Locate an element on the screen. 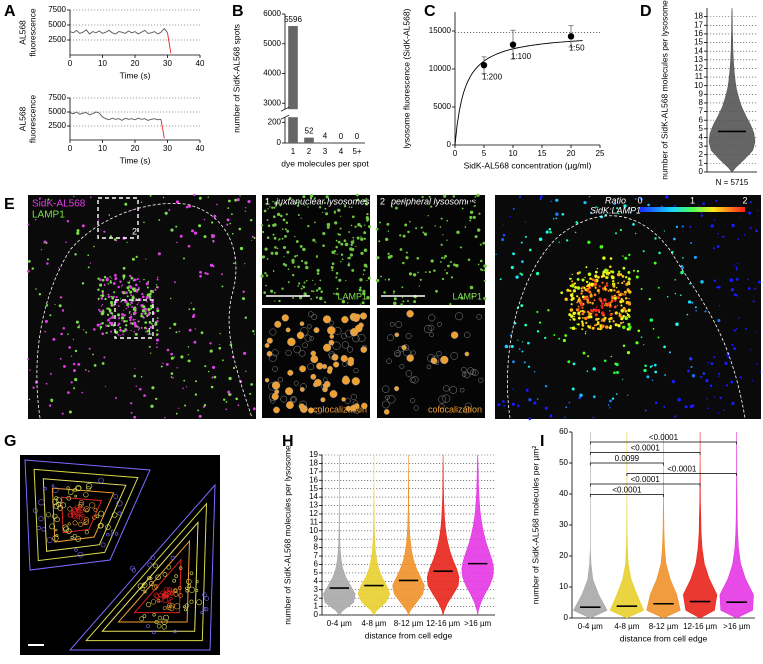  y-tick-label: 4000 is located at coordinates (272, 73).